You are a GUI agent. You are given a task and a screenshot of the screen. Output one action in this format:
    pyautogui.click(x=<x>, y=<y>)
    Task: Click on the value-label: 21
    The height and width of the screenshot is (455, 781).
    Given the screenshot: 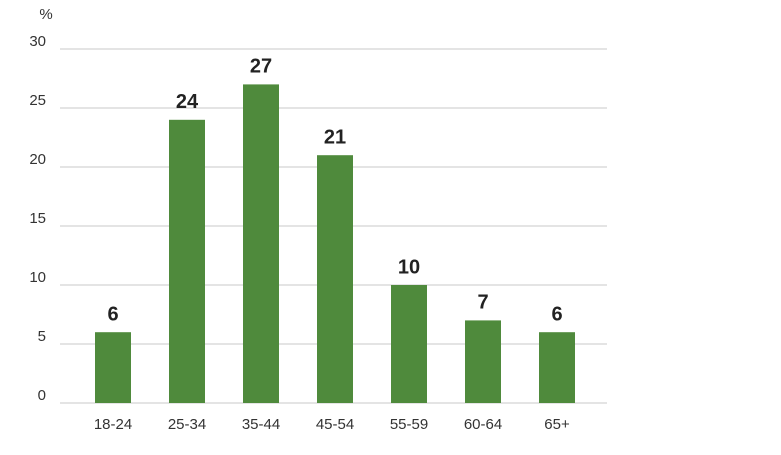 What is the action you would take?
    pyautogui.click(x=335, y=137)
    